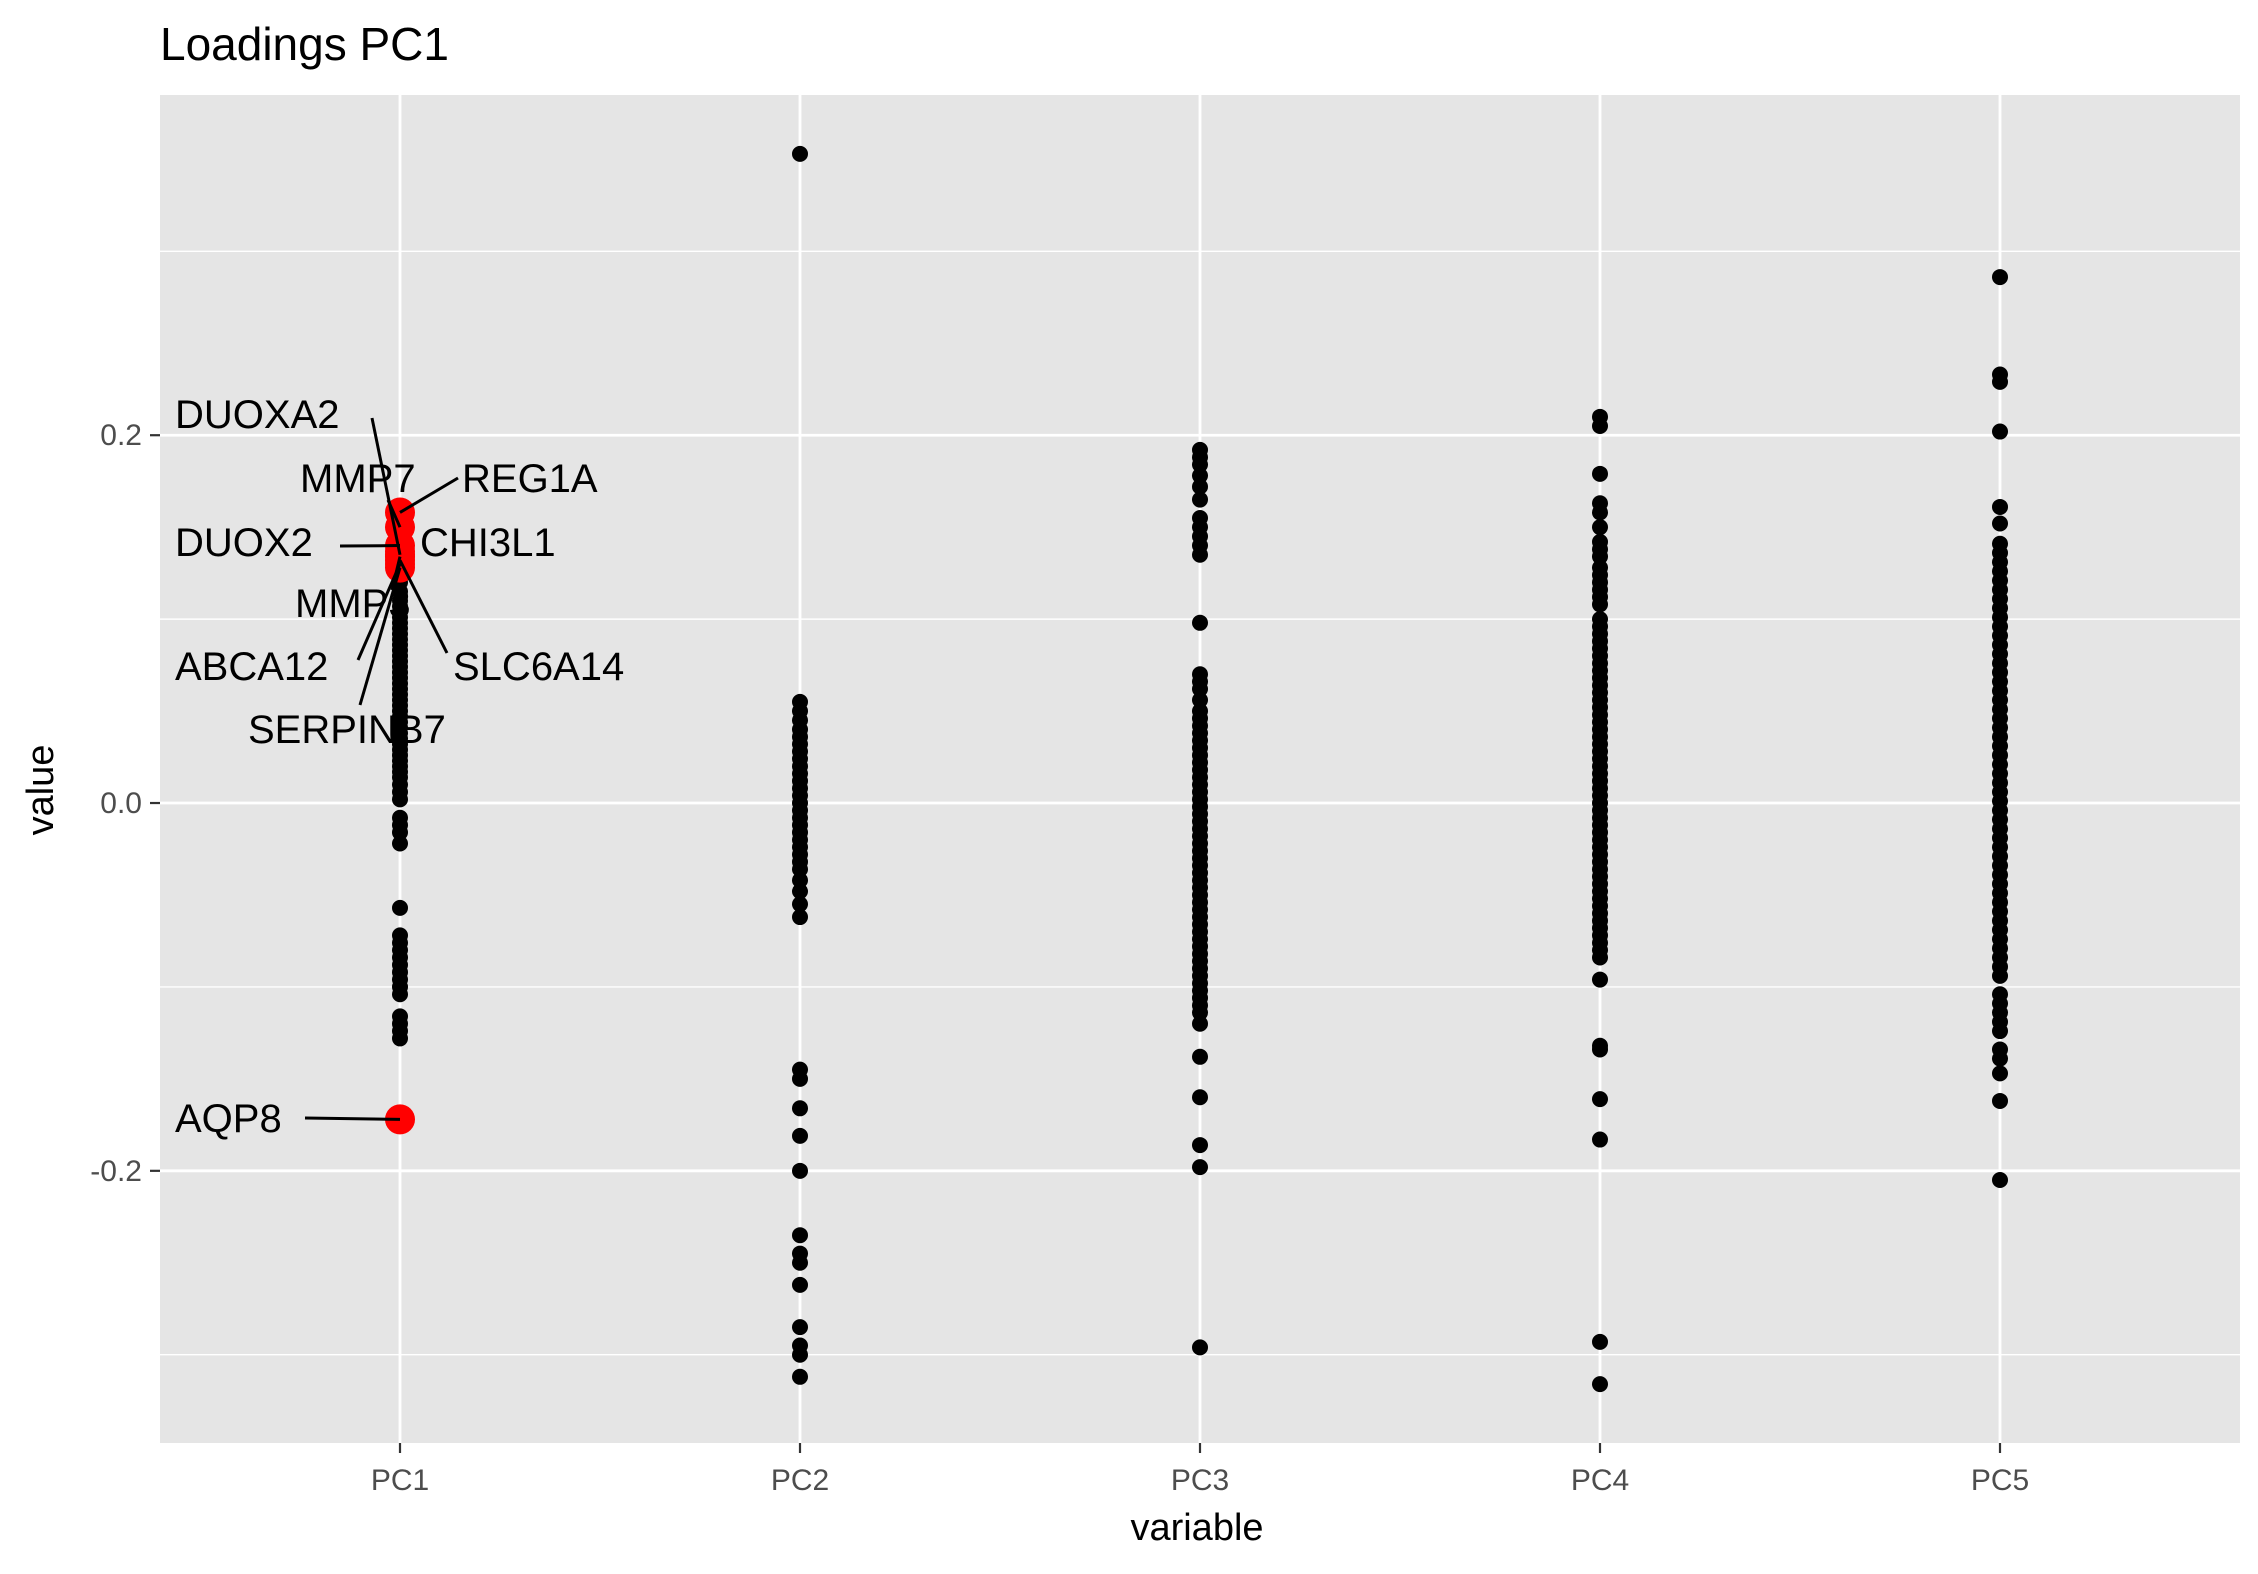  Describe the element at coordinates (400, 1480) in the screenshot. I see `x-tick-label: PC1` at that location.